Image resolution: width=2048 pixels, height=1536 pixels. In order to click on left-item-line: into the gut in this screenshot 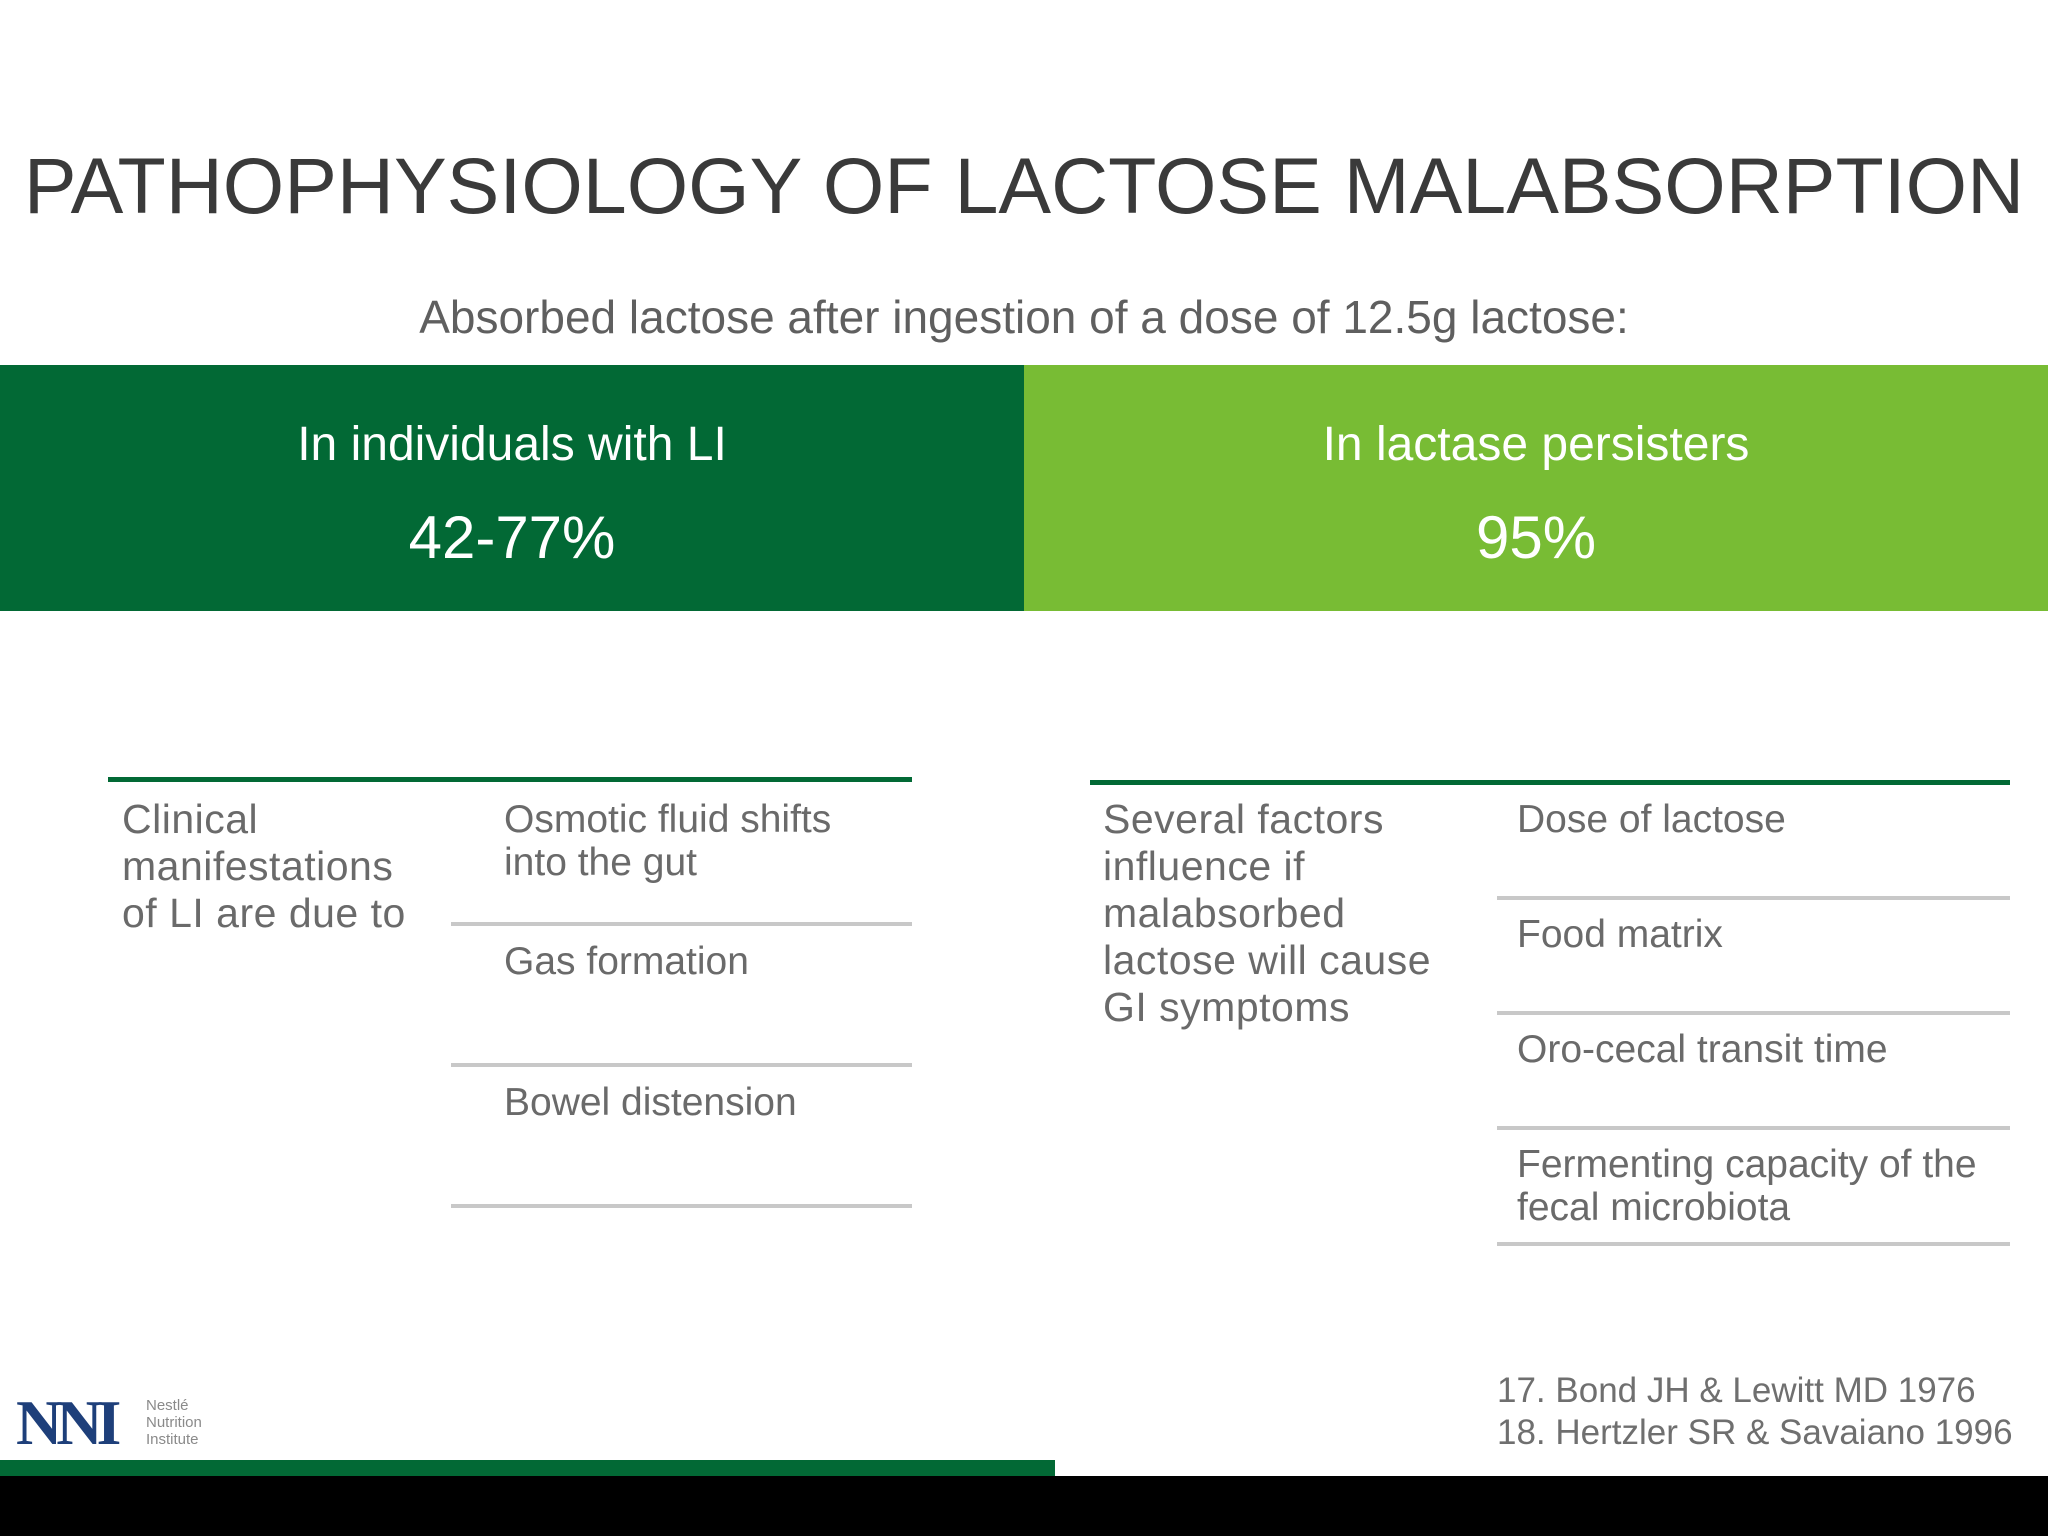, I will do `click(600, 862)`.